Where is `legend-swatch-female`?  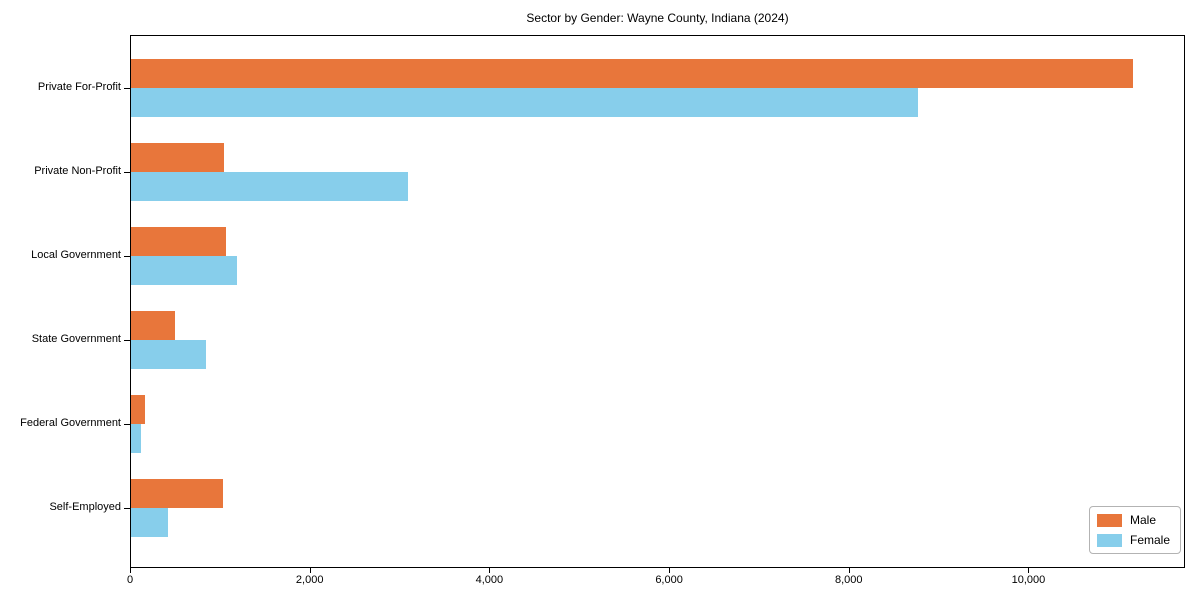
legend-swatch-female is located at coordinates (1109, 540).